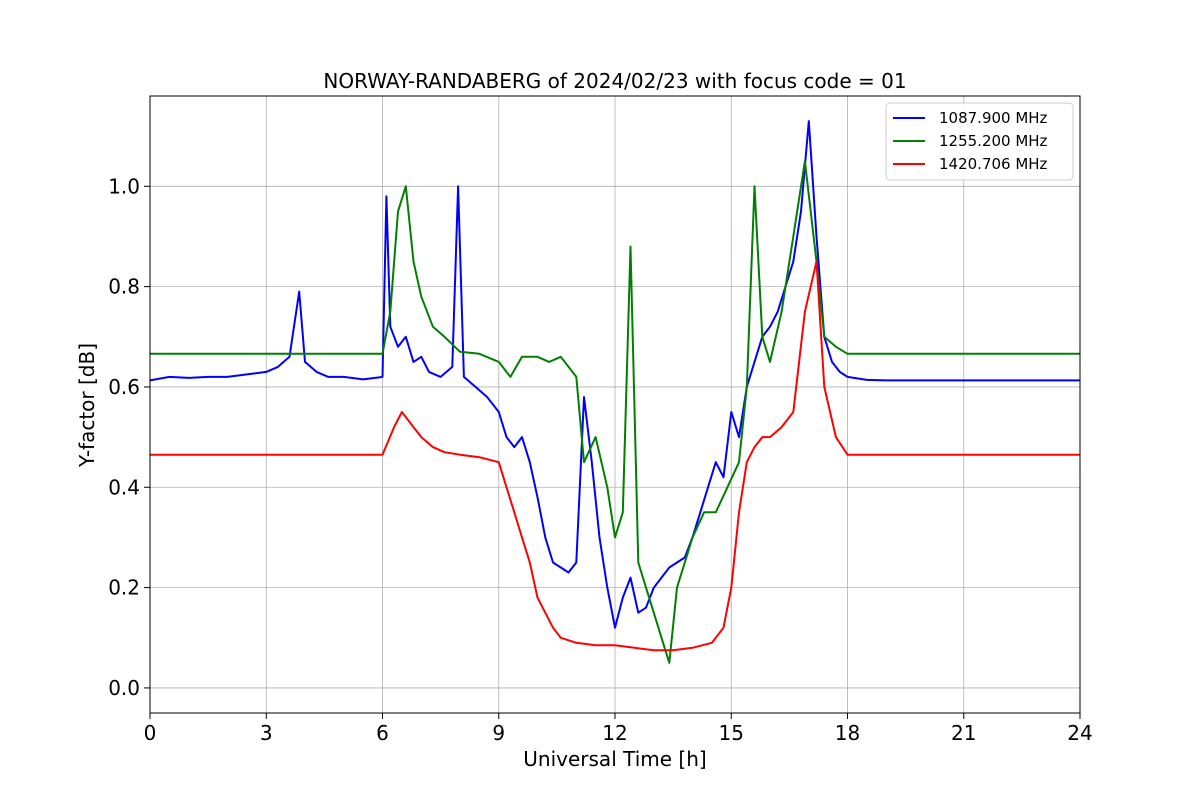 This screenshot has height=804, width=1200. I want to click on x-tick-label: 0, so click(150, 733).